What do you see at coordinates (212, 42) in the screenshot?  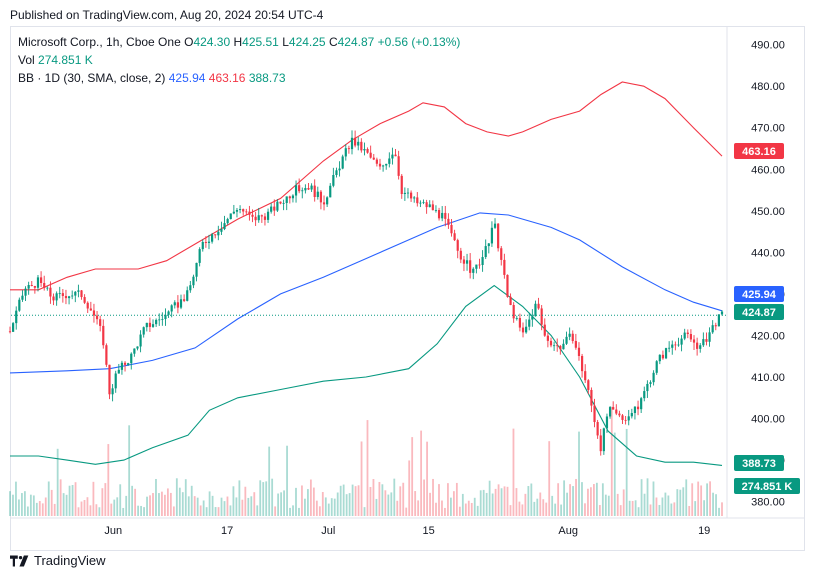 I see `legend-open: 424.30` at bounding box center [212, 42].